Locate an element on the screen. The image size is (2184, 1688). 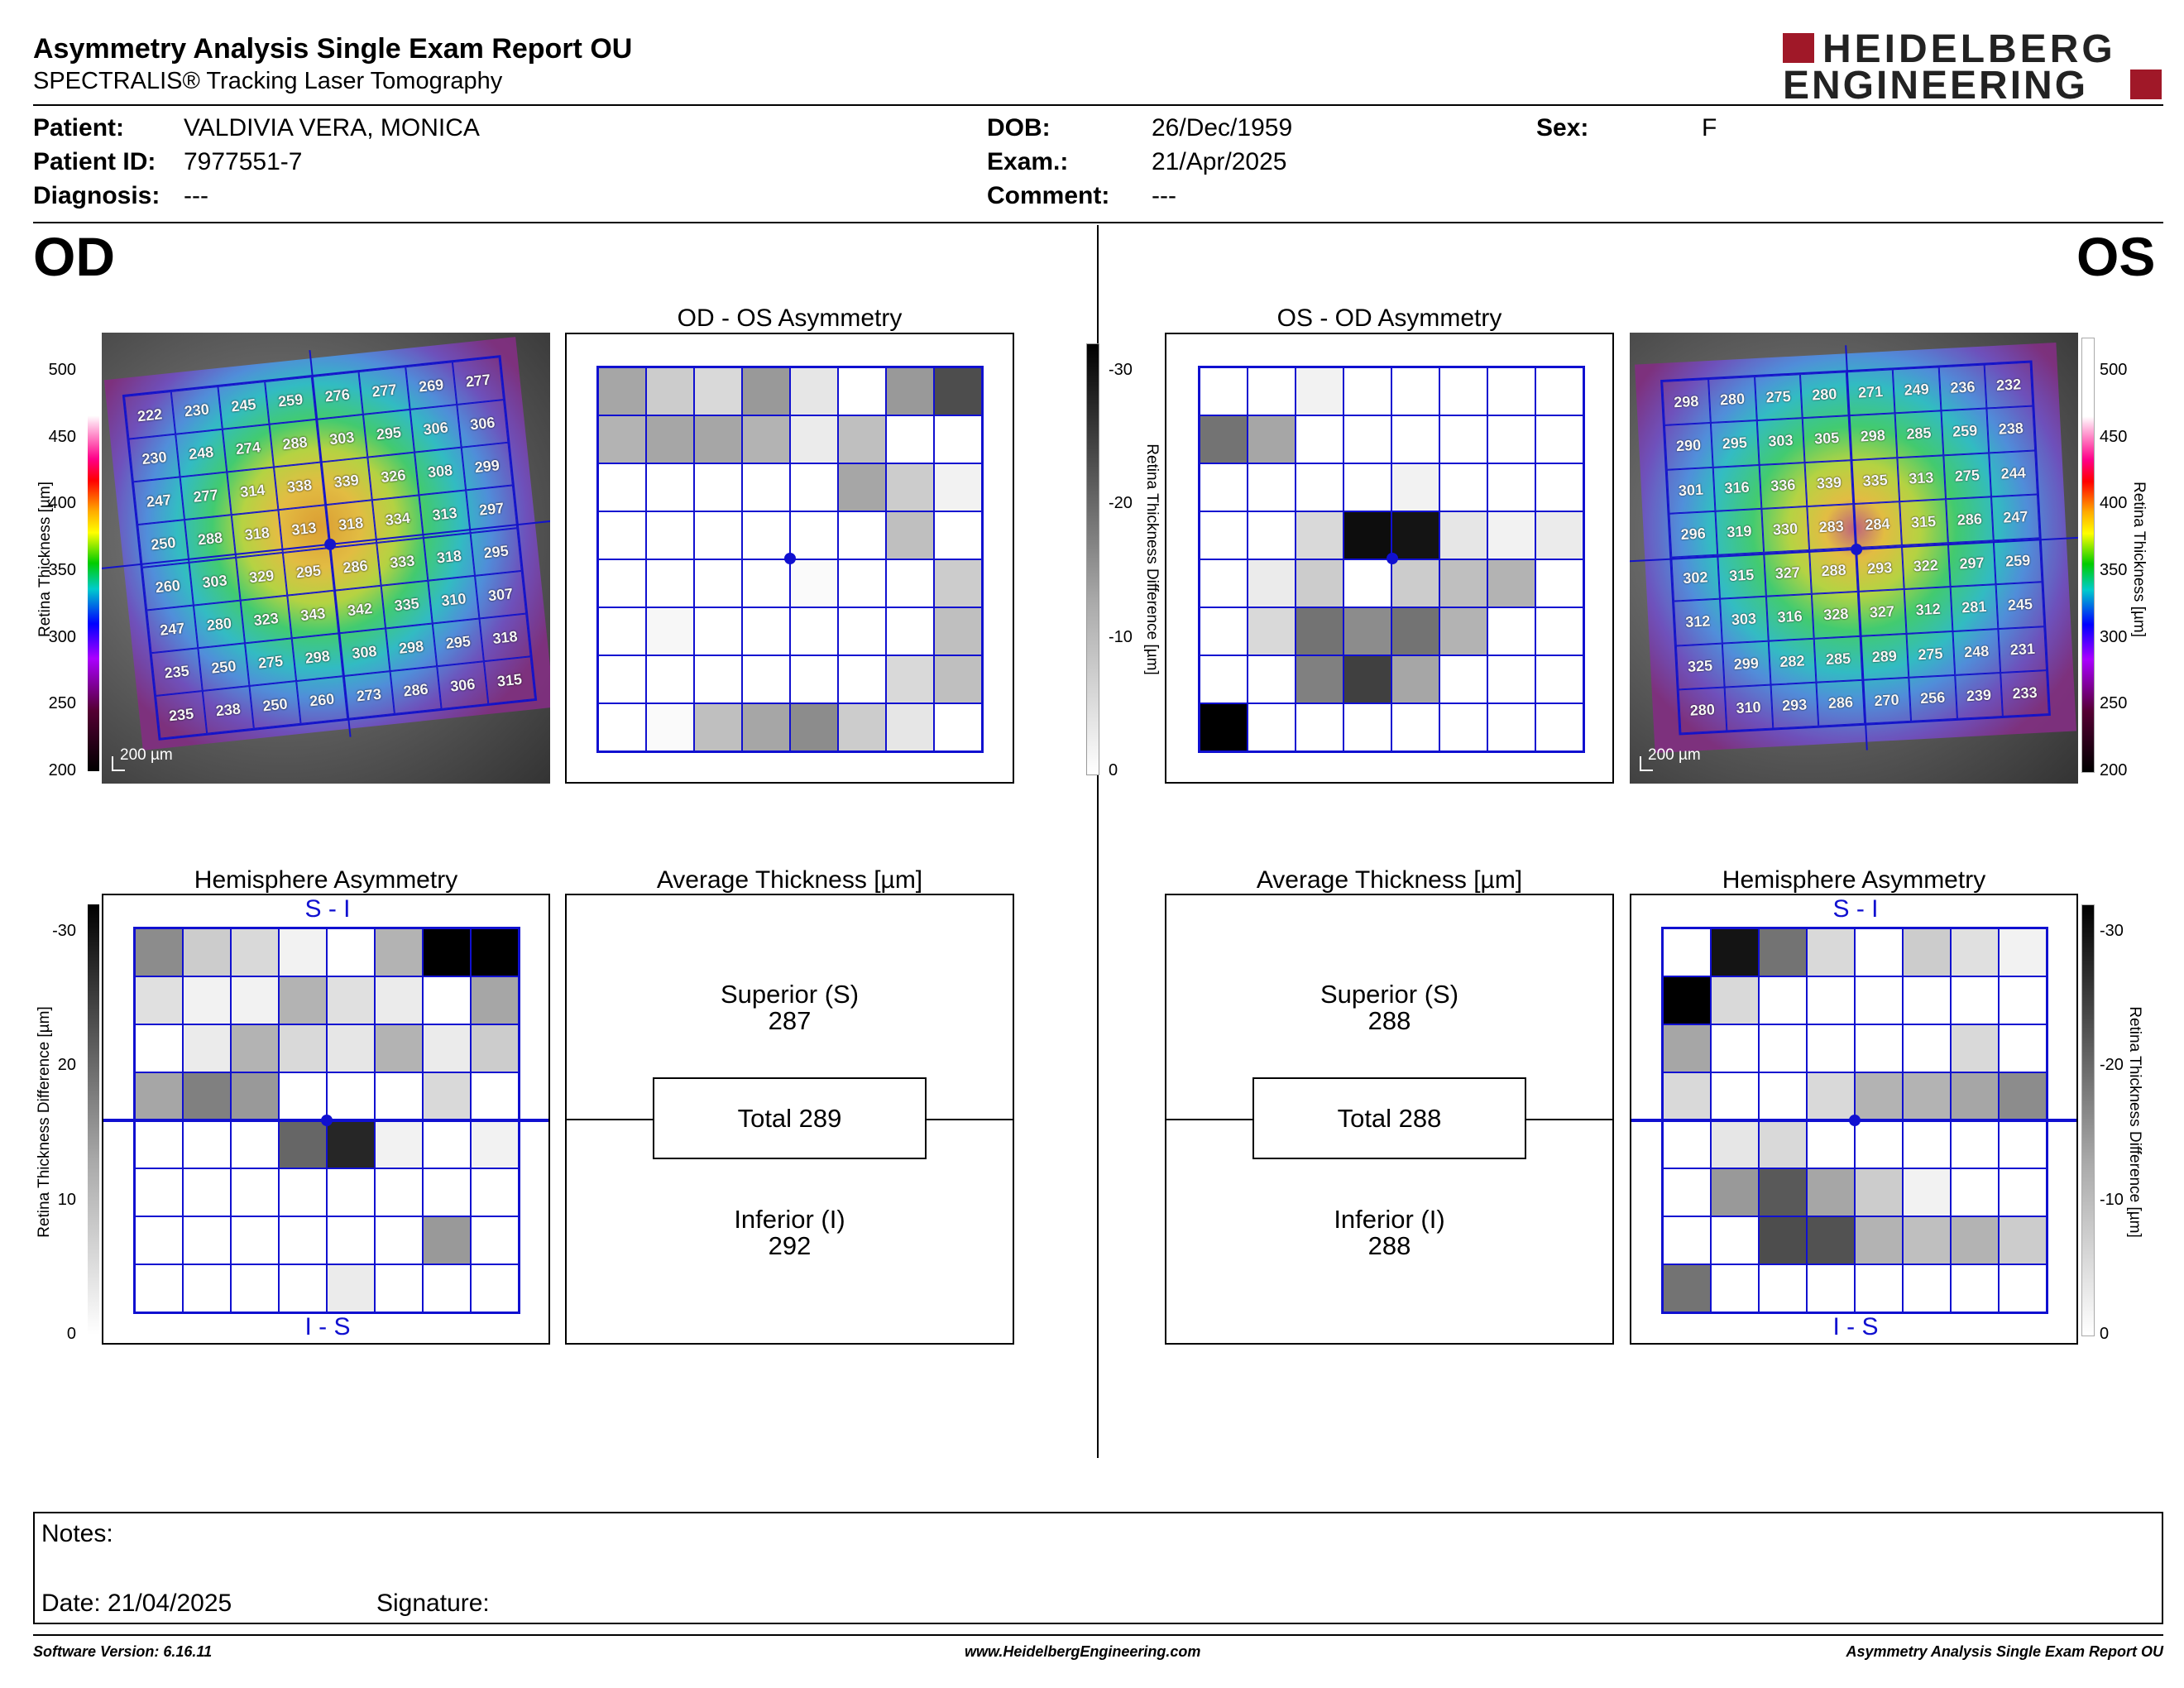
thickness-cell: 249 is located at coordinates (1916, 390).